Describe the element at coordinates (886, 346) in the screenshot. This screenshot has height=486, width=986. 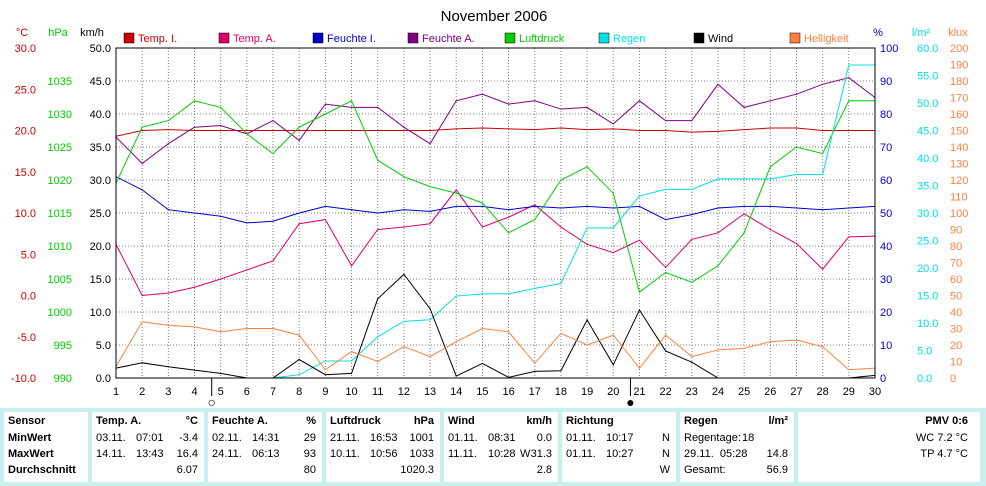
I see `tick-hum: 10` at that location.